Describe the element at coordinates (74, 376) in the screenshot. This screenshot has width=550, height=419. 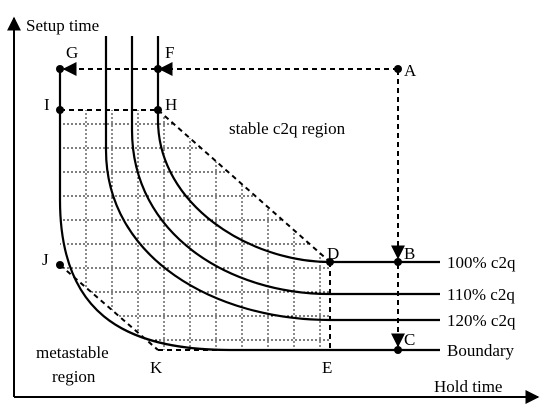
I see `metastable-region-label-line2: region` at that location.